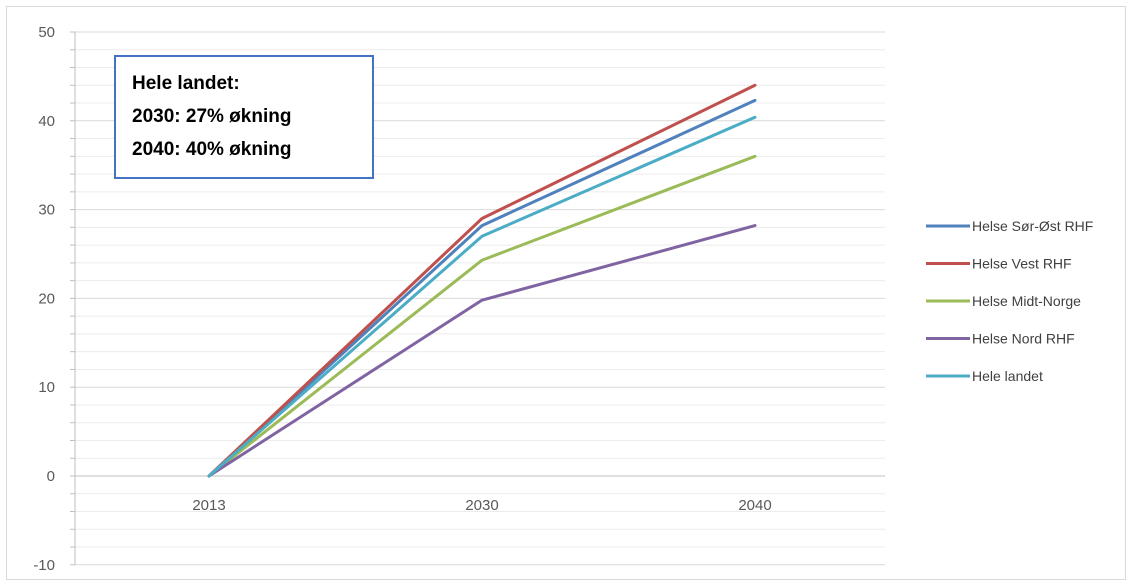  Describe the element at coordinates (754, 505) in the screenshot. I see `x-tick-label: 2040` at that location.